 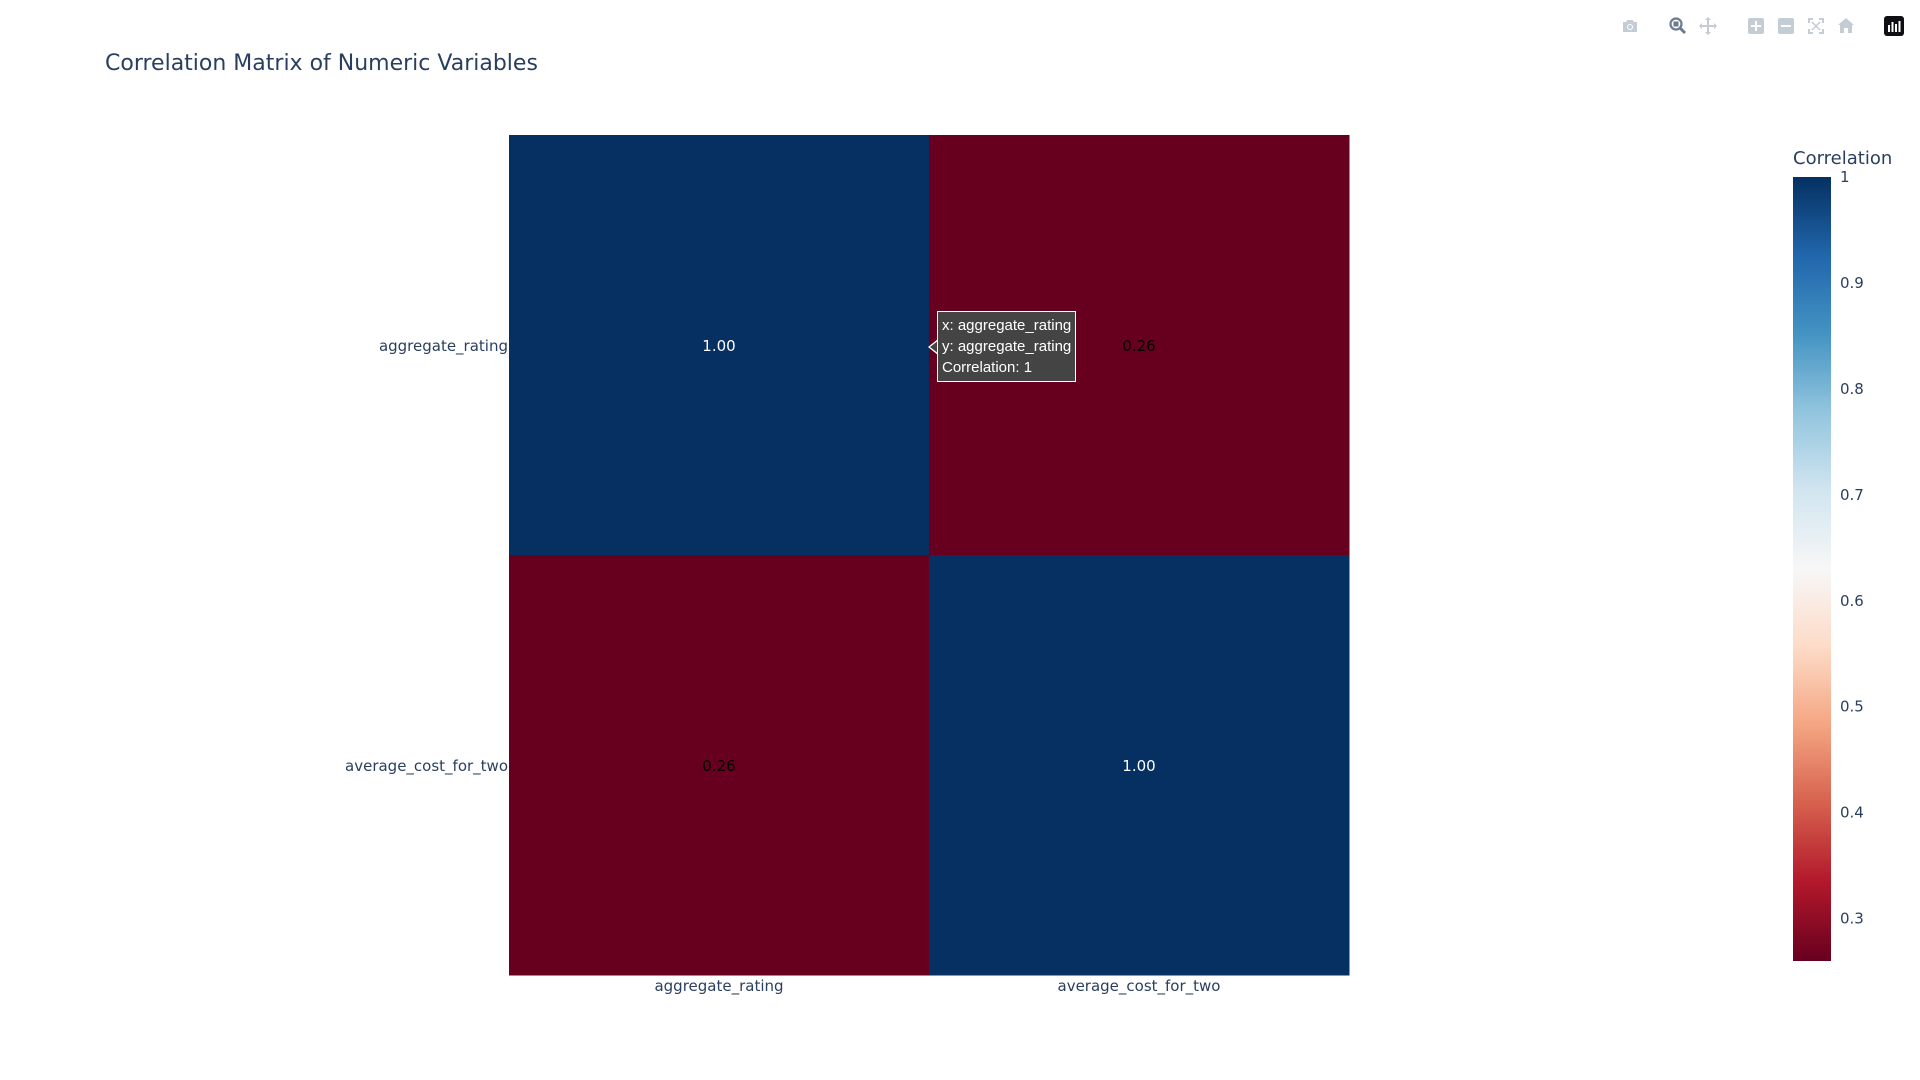 What do you see at coordinates (1756, 26) in the screenshot?
I see `zoom-in-icon` at bounding box center [1756, 26].